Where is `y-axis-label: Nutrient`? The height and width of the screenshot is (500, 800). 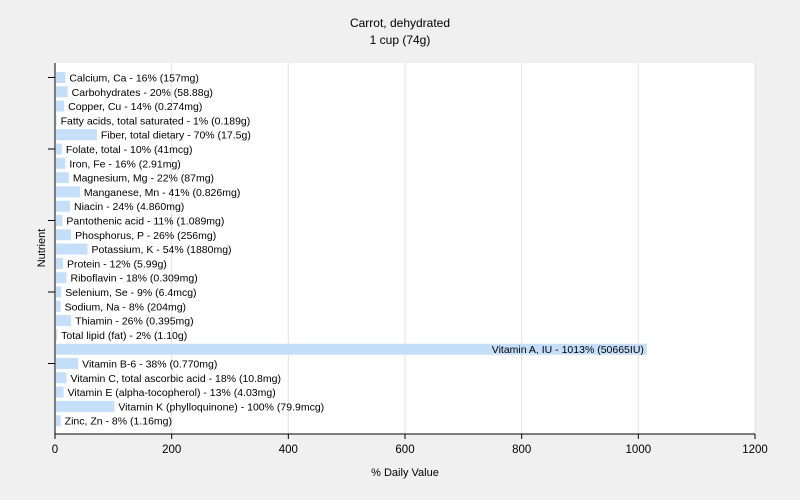
y-axis-label: Nutrient is located at coordinates (42, 248).